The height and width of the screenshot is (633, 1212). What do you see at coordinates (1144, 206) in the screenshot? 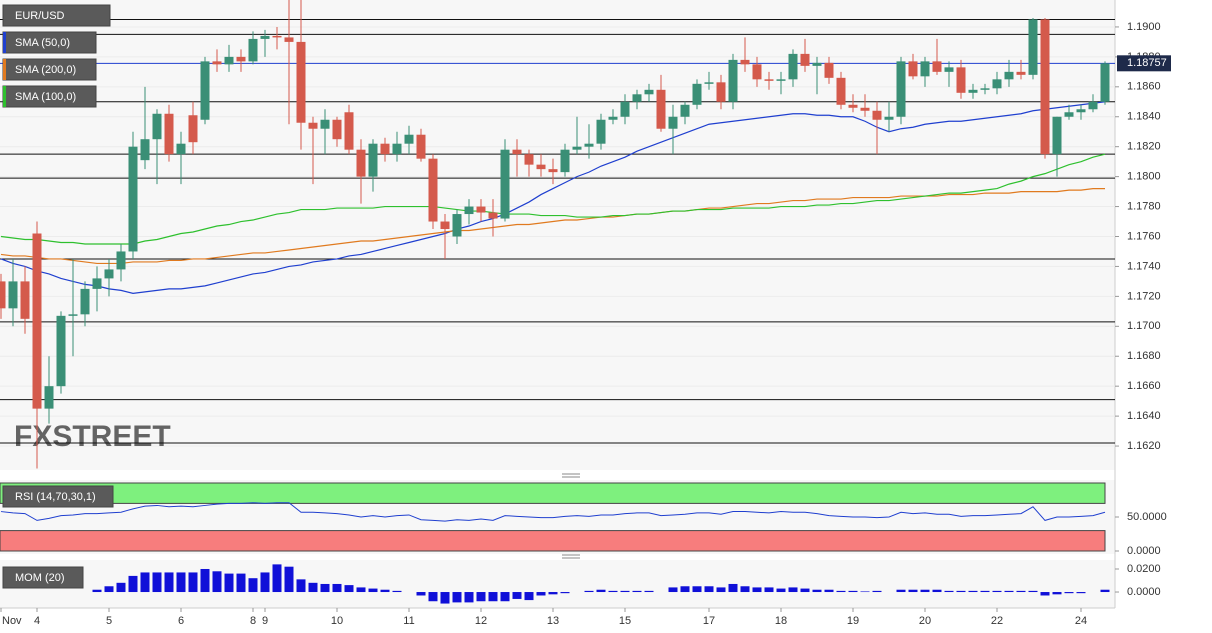
I see `y-tick-label: 1.1780` at bounding box center [1144, 206].